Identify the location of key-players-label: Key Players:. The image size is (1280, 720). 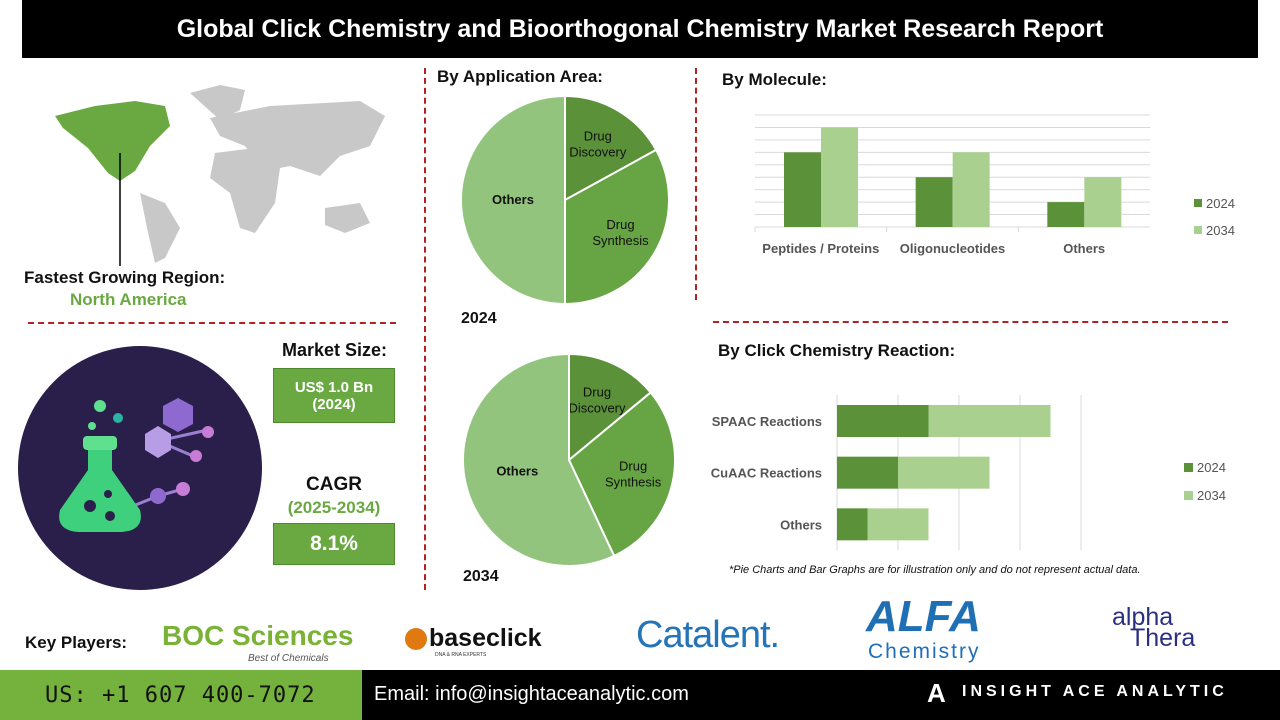
(76, 642).